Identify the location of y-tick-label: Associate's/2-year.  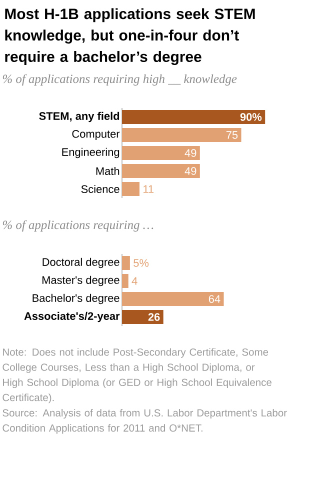
(72, 317).